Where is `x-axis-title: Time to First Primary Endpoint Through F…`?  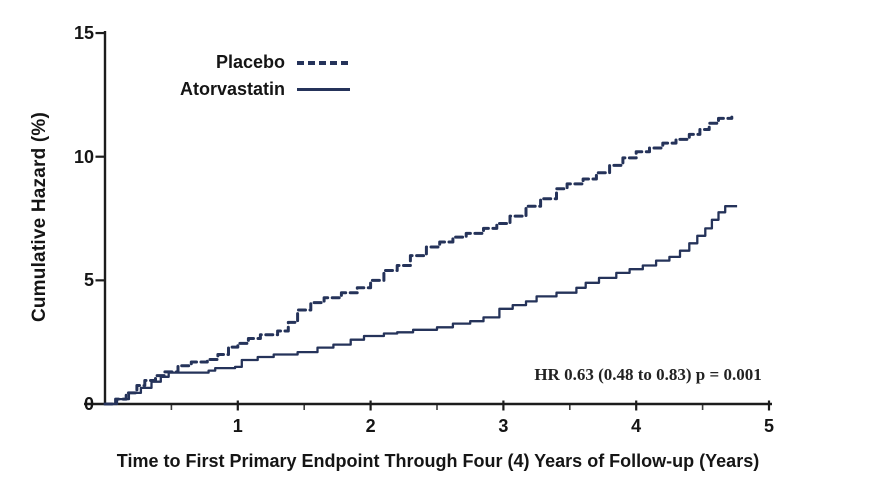
x-axis-title: Time to First Primary Endpoint Through F… is located at coordinates (438, 461).